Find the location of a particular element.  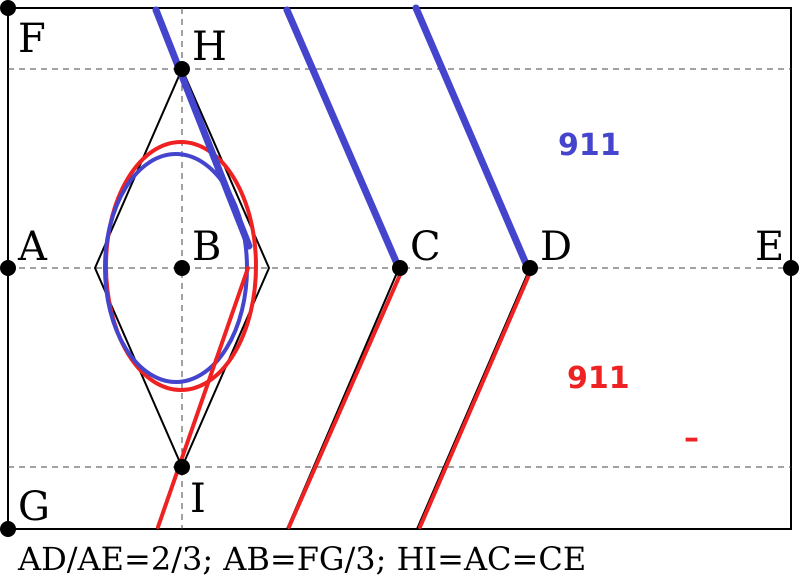

blue-line-d is located at coordinates (471, 137).